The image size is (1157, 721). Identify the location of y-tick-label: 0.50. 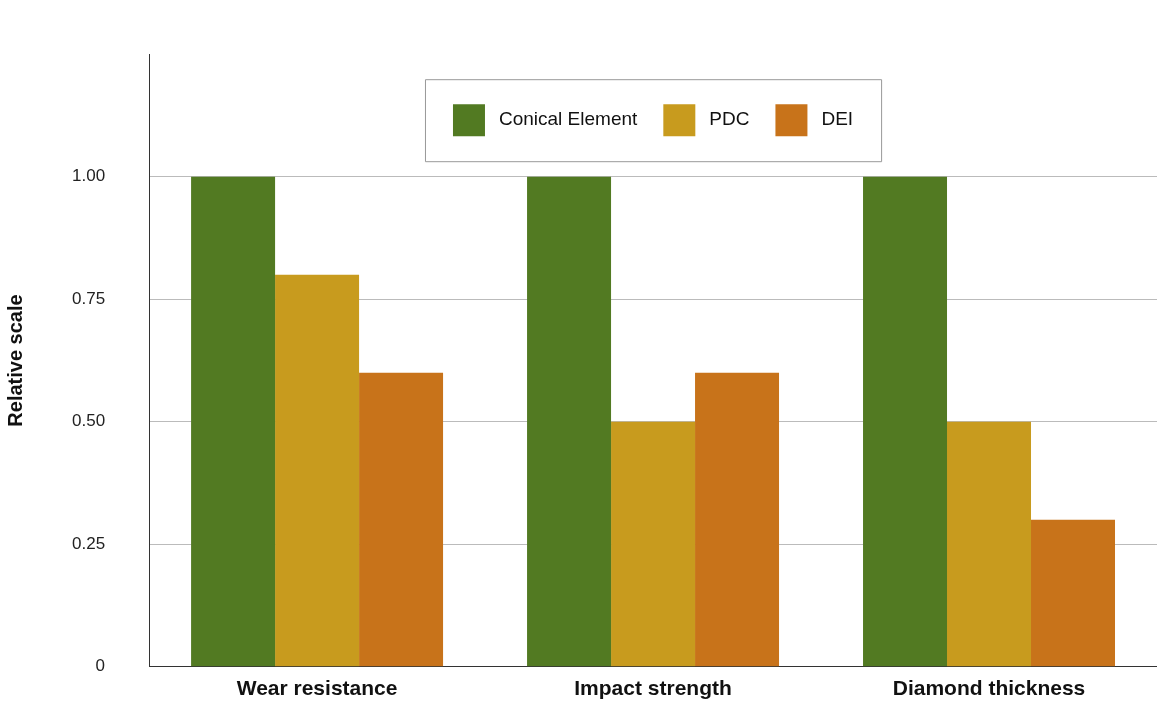
(88, 421).